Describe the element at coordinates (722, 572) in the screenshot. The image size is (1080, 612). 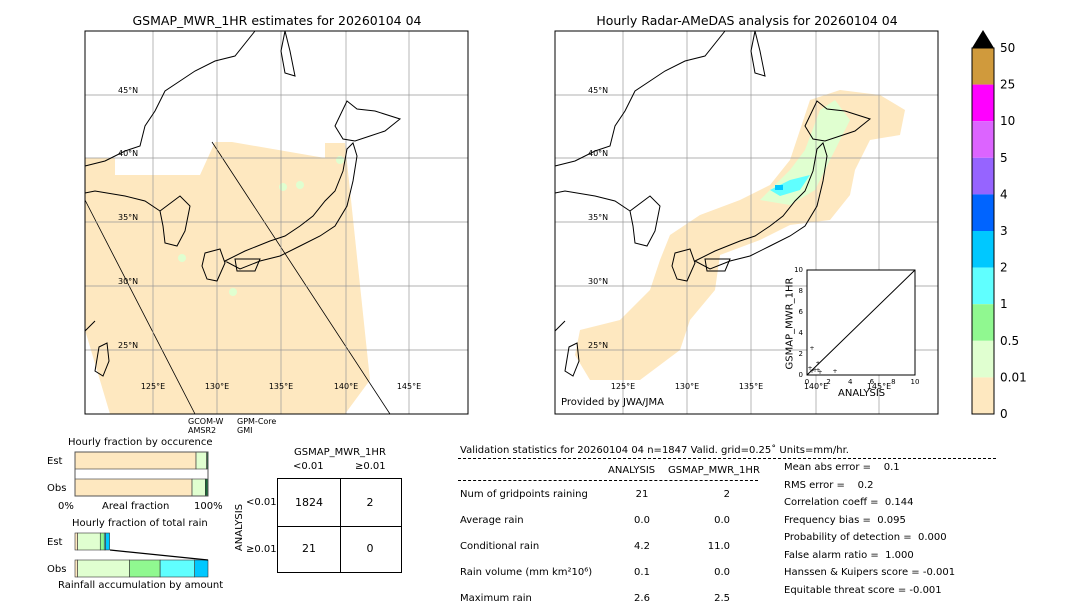
I see `stat-gsmap: 0.0` at that location.